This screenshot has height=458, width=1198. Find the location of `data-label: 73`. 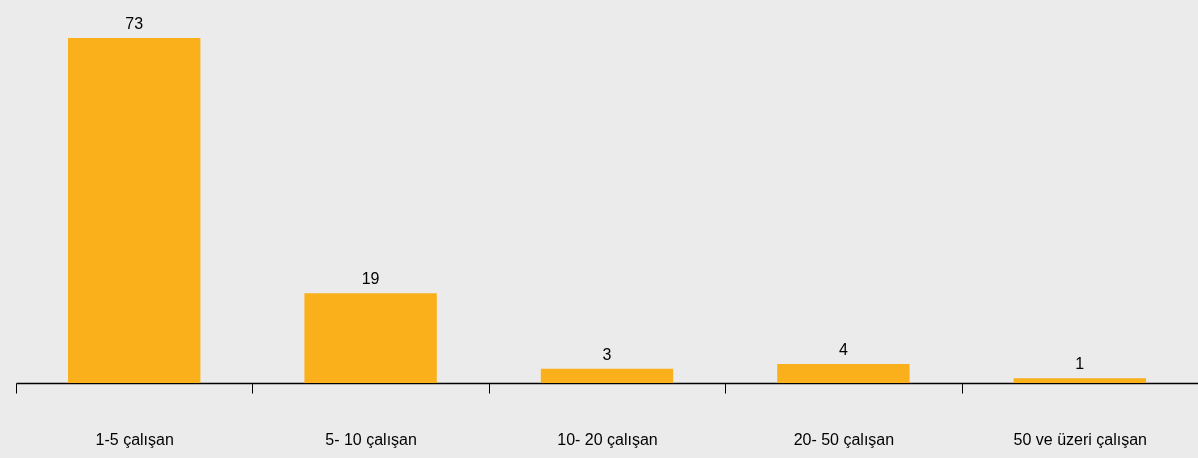

data-label: 73 is located at coordinates (134, 23).